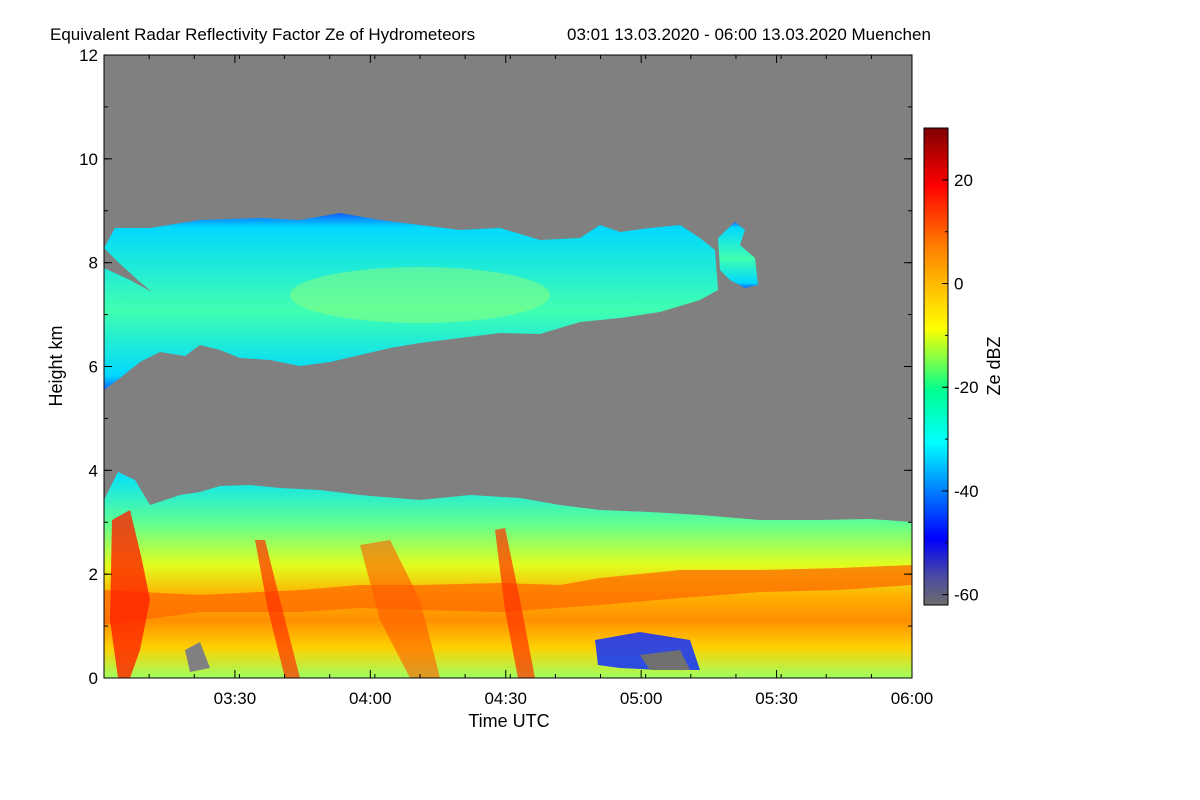 This screenshot has height=800, width=1200. Describe the element at coordinates (960, 366) in the screenshot. I see `colorbar-axis: 20 0 -20 -40 -60` at that location.